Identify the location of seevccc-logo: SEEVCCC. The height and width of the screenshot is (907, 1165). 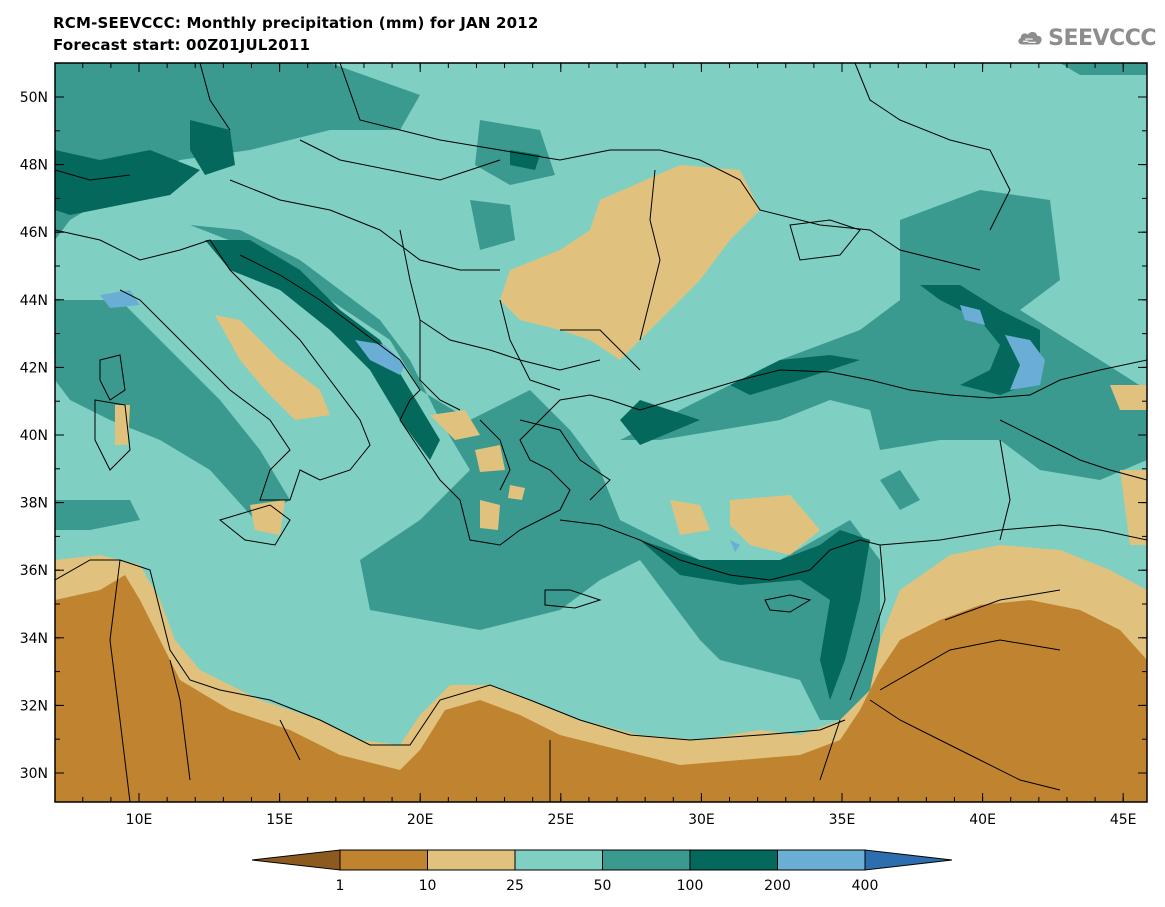
(1086, 38).